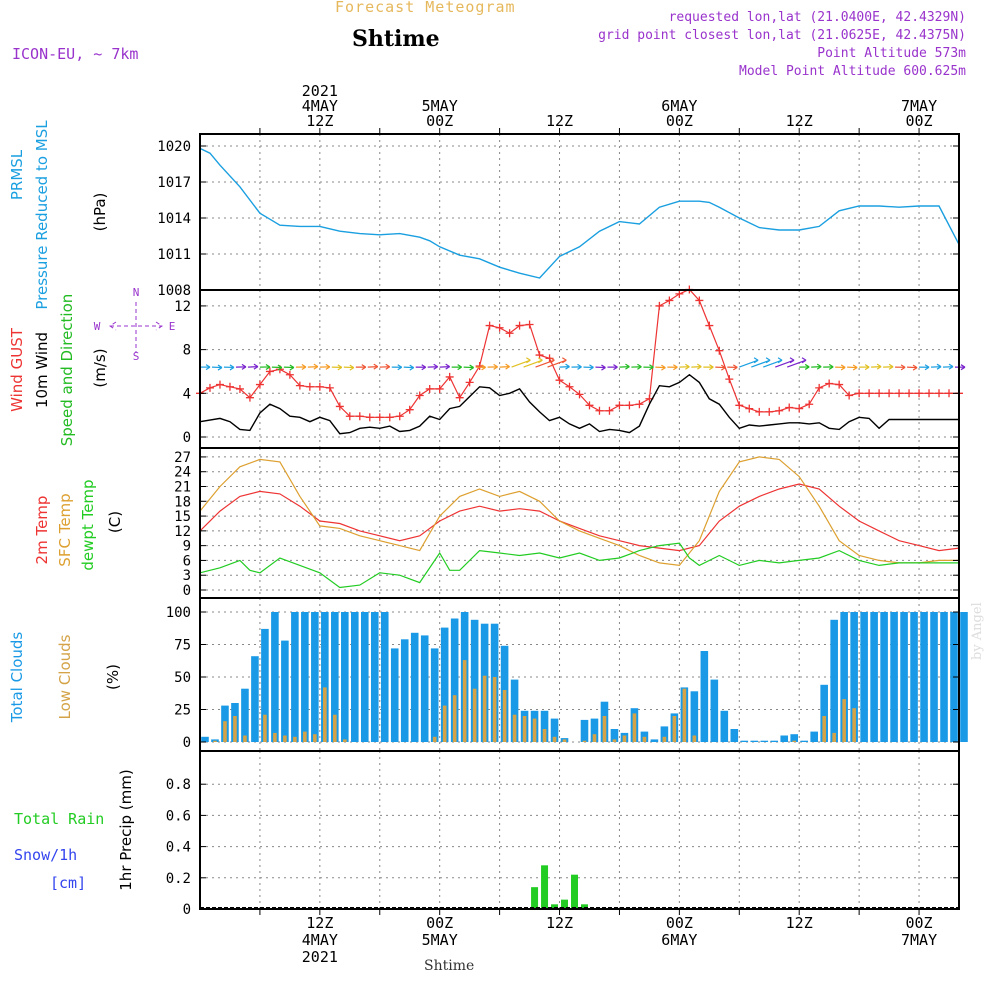 The image size is (1000, 1000). I want to click on dewpoint-label: dewpt Temp, so click(88, 524).